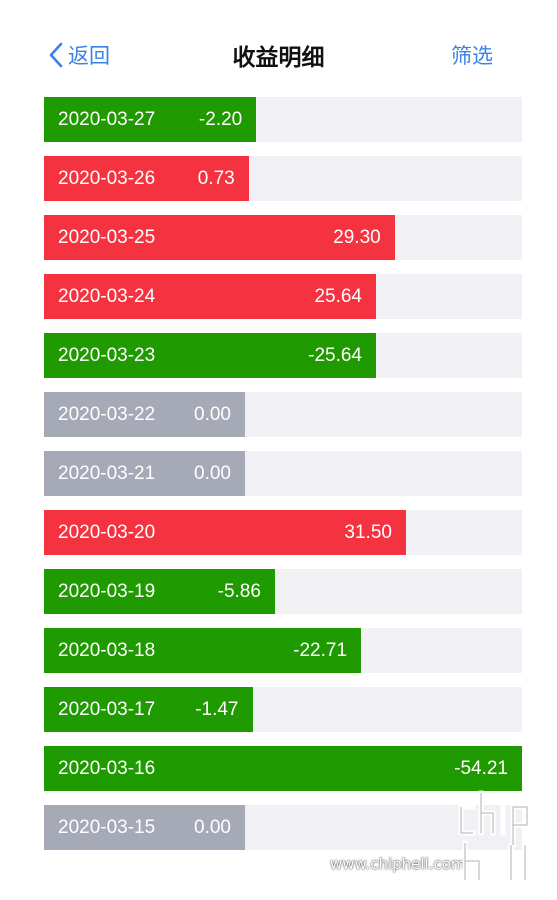  What do you see at coordinates (283, 591) in the screenshot?
I see `earnings-row: 2020-03-19 -5.86` at bounding box center [283, 591].